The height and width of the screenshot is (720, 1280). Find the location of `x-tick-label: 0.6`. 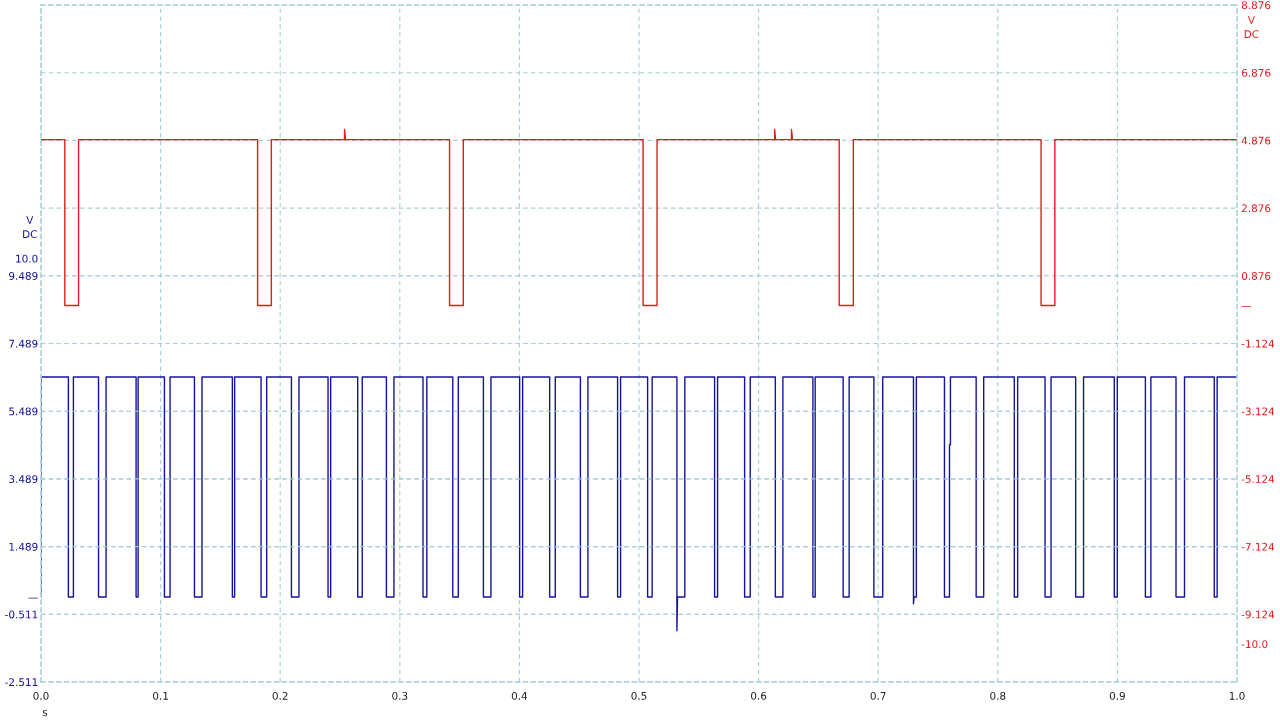

x-tick-label: 0.6 is located at coordinates (759, 695).